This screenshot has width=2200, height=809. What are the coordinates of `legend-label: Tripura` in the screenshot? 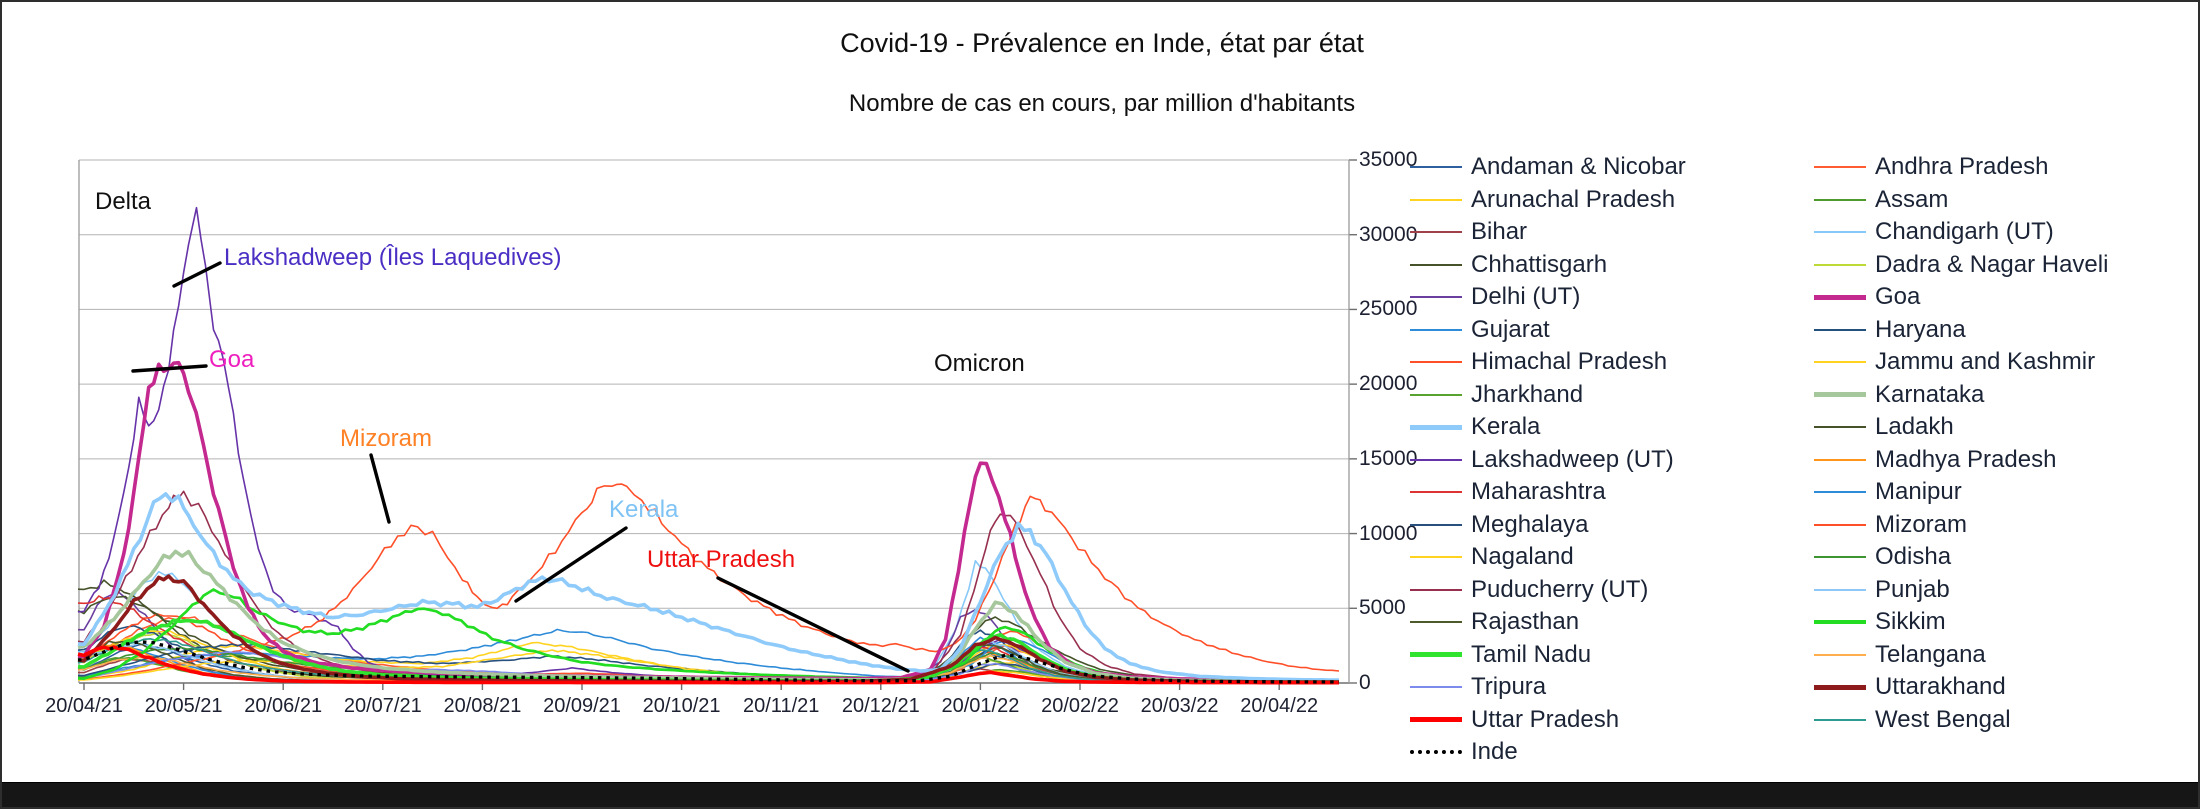 It's located at (1509, 687).